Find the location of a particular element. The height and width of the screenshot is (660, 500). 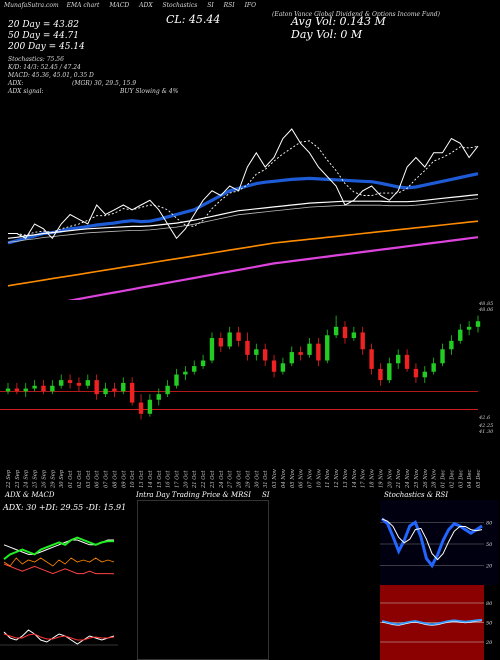

ticker-label: IFO is located at coordinates (250, 5).